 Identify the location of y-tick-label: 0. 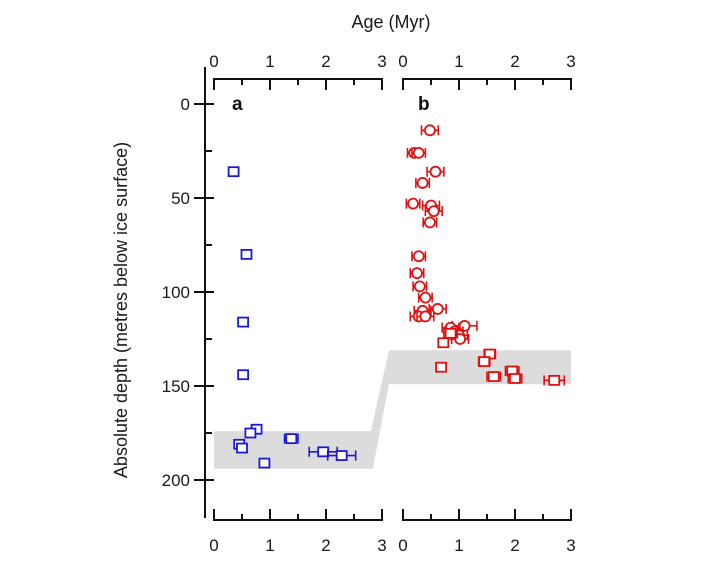
(185, 104).